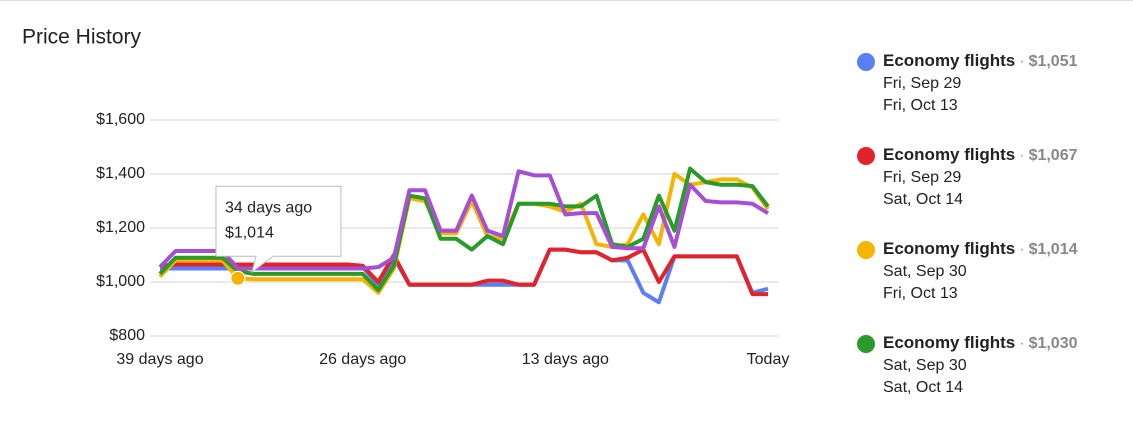 The height and width of the screenshot is (423, 1133). I want to click on legend-entry: Economy flights · $1,051, so click(980, 60).